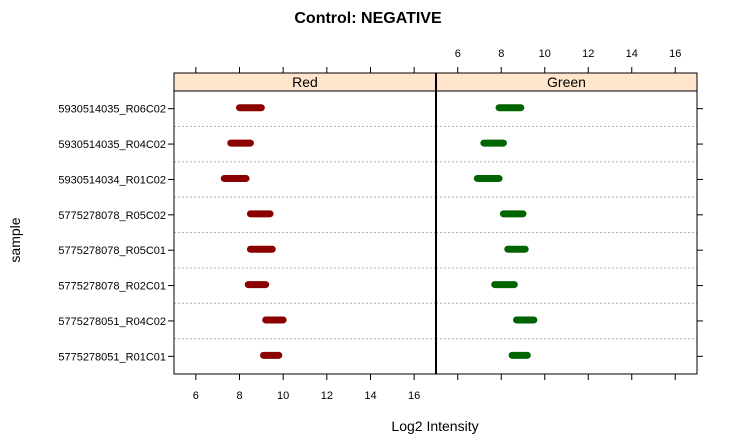 Image resolution: width=736 pixels, height=447 pixels. I want to click on x-tick-label: 12, so click(327, 396).